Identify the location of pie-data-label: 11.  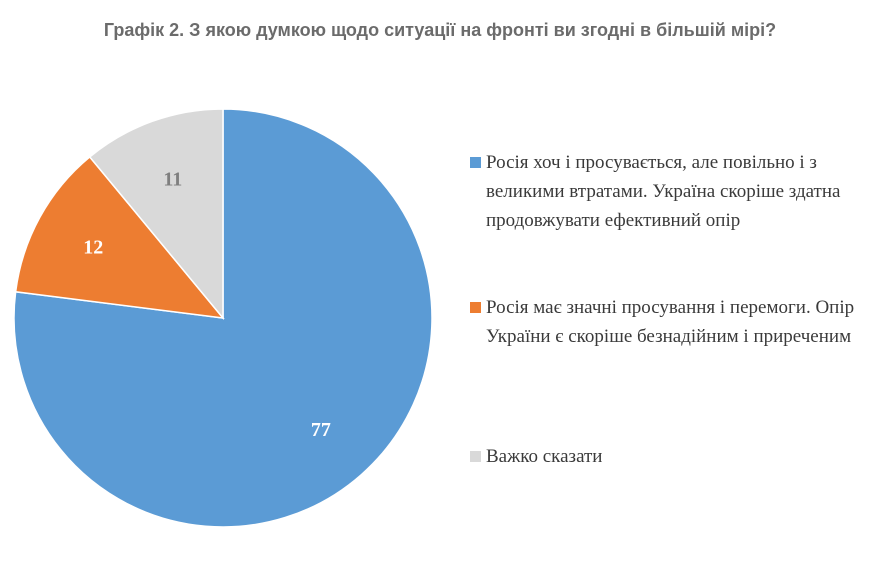
(172, 180).